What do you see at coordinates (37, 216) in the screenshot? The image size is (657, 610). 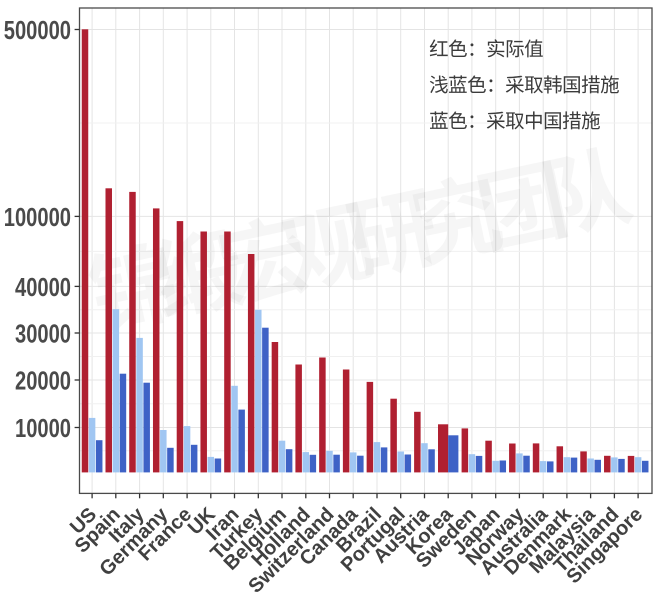 I see `svg-text: 100000` at bounding box center [37, 216].